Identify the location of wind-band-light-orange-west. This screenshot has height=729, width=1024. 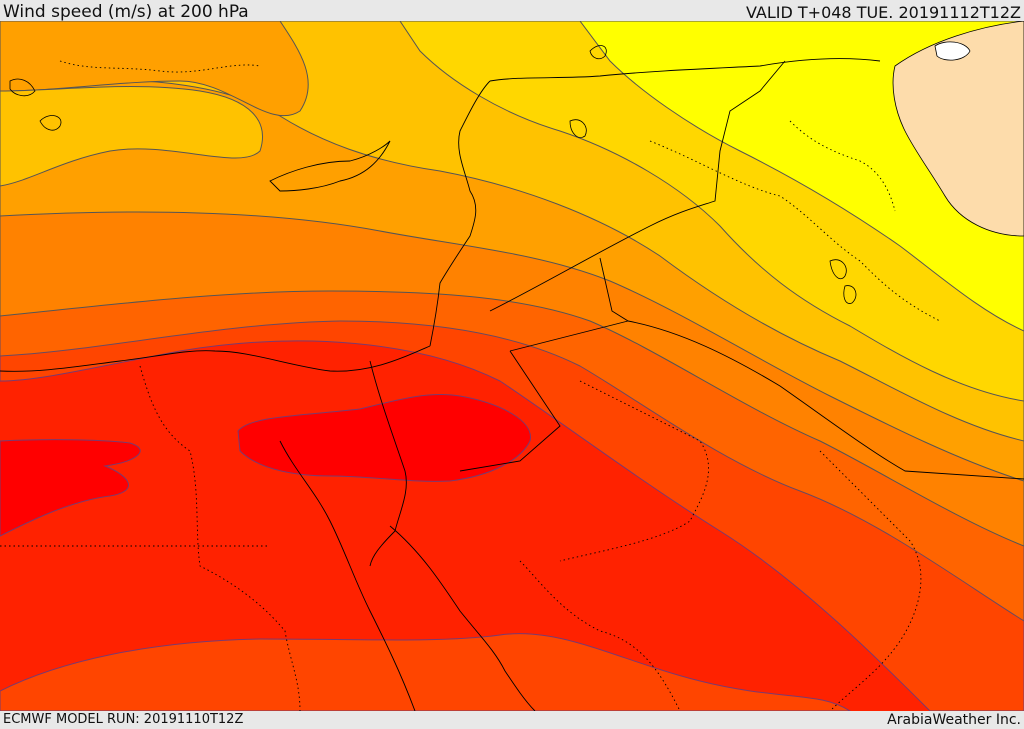
(131, 136).